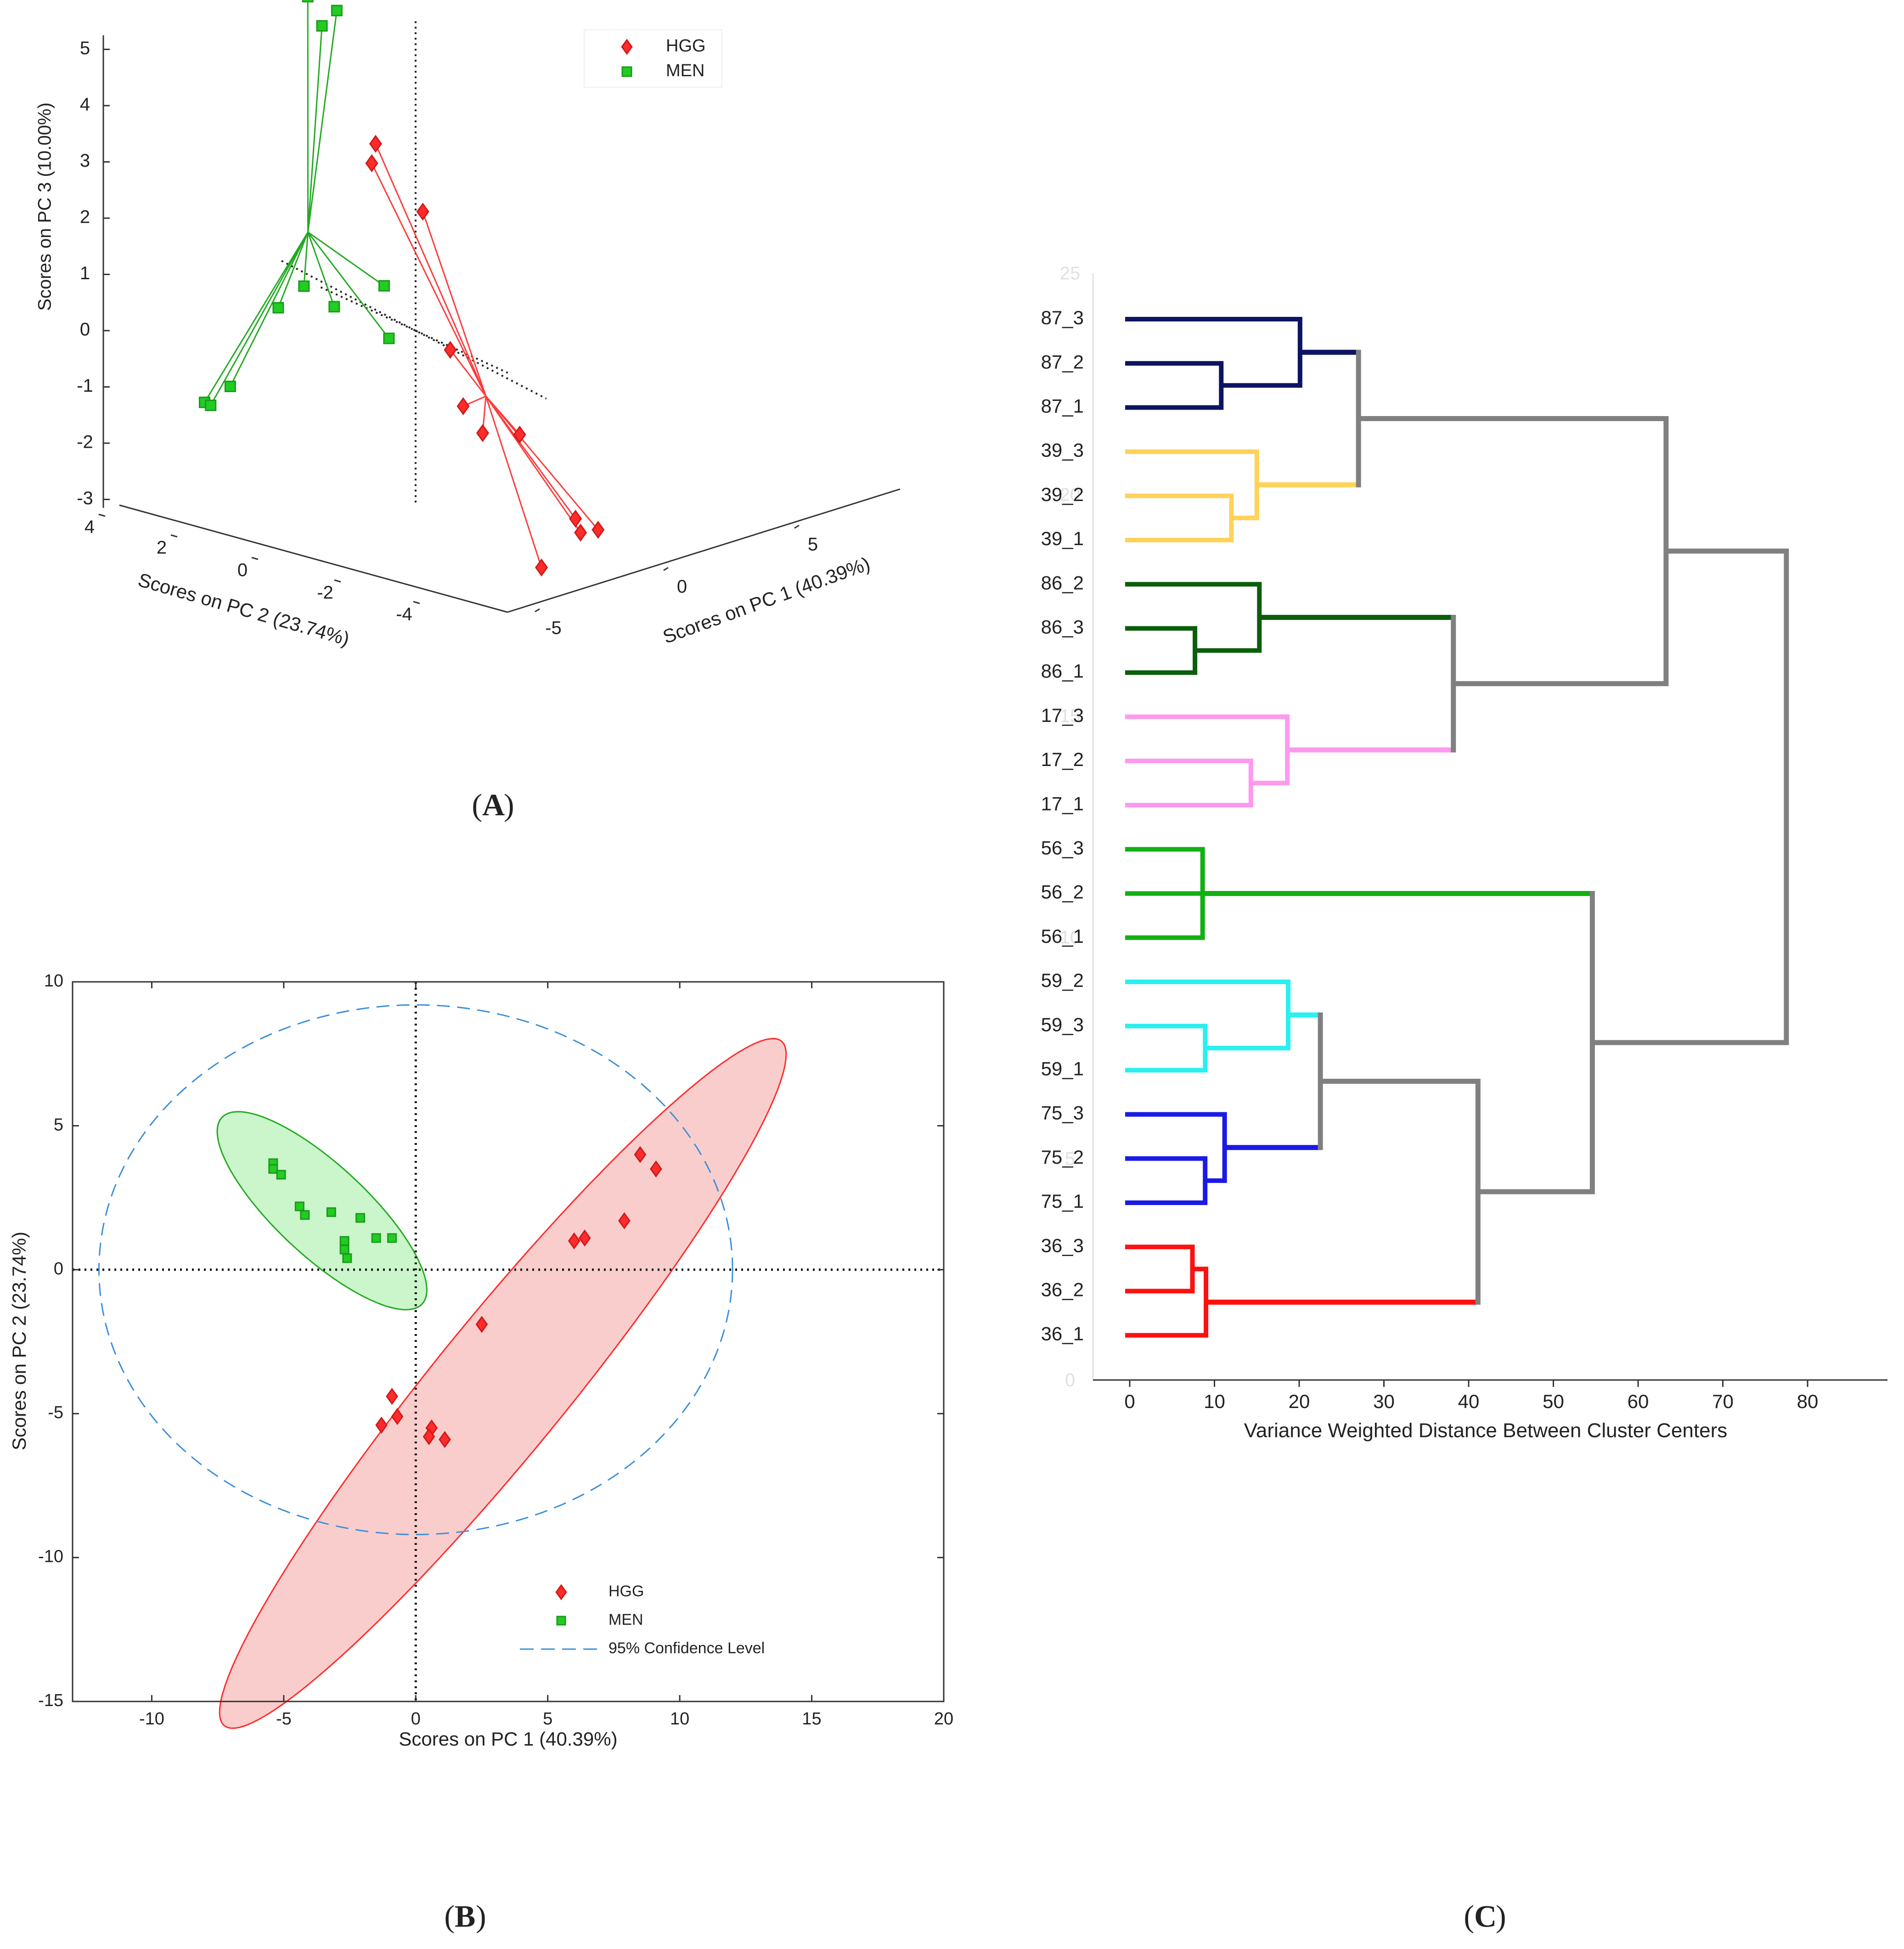  What do you see at coordinates (465, 1916) in the screenshot?
I see `panel-b-label: B` at bounding box center [465, 1916].